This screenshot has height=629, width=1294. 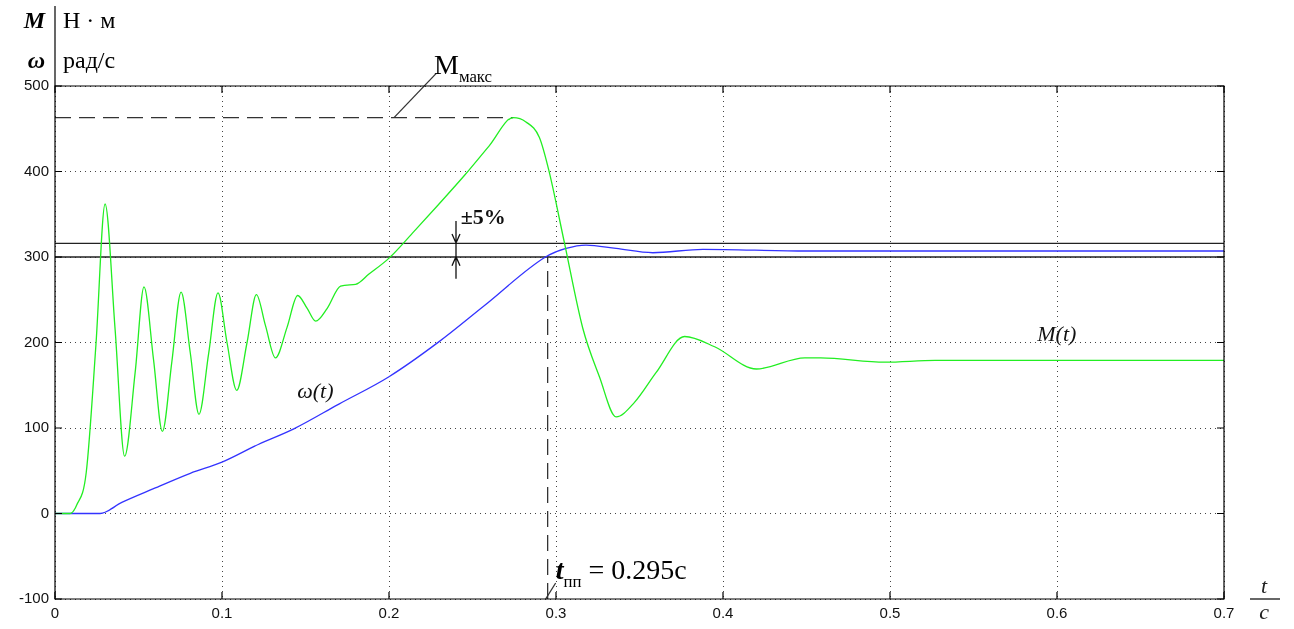 What do you see at coordinates (556, 613) in the screenshot?
I see `x-tick-label: 0.3` at bounding box center [556, 613].